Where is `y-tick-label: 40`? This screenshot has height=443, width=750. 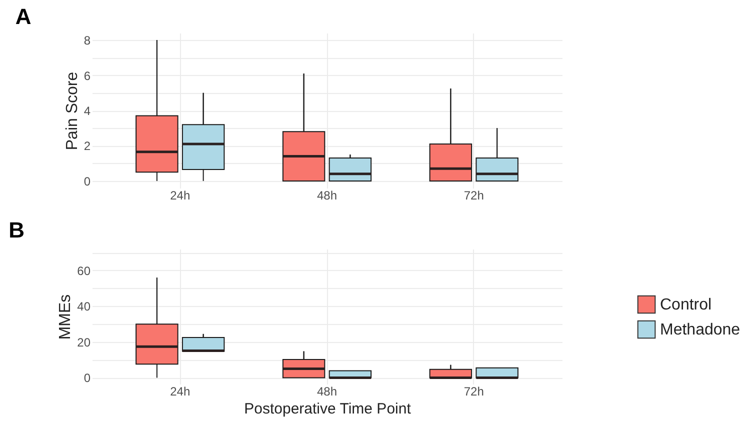
y-tick-label: 40 is located at coordinates (84, 307).